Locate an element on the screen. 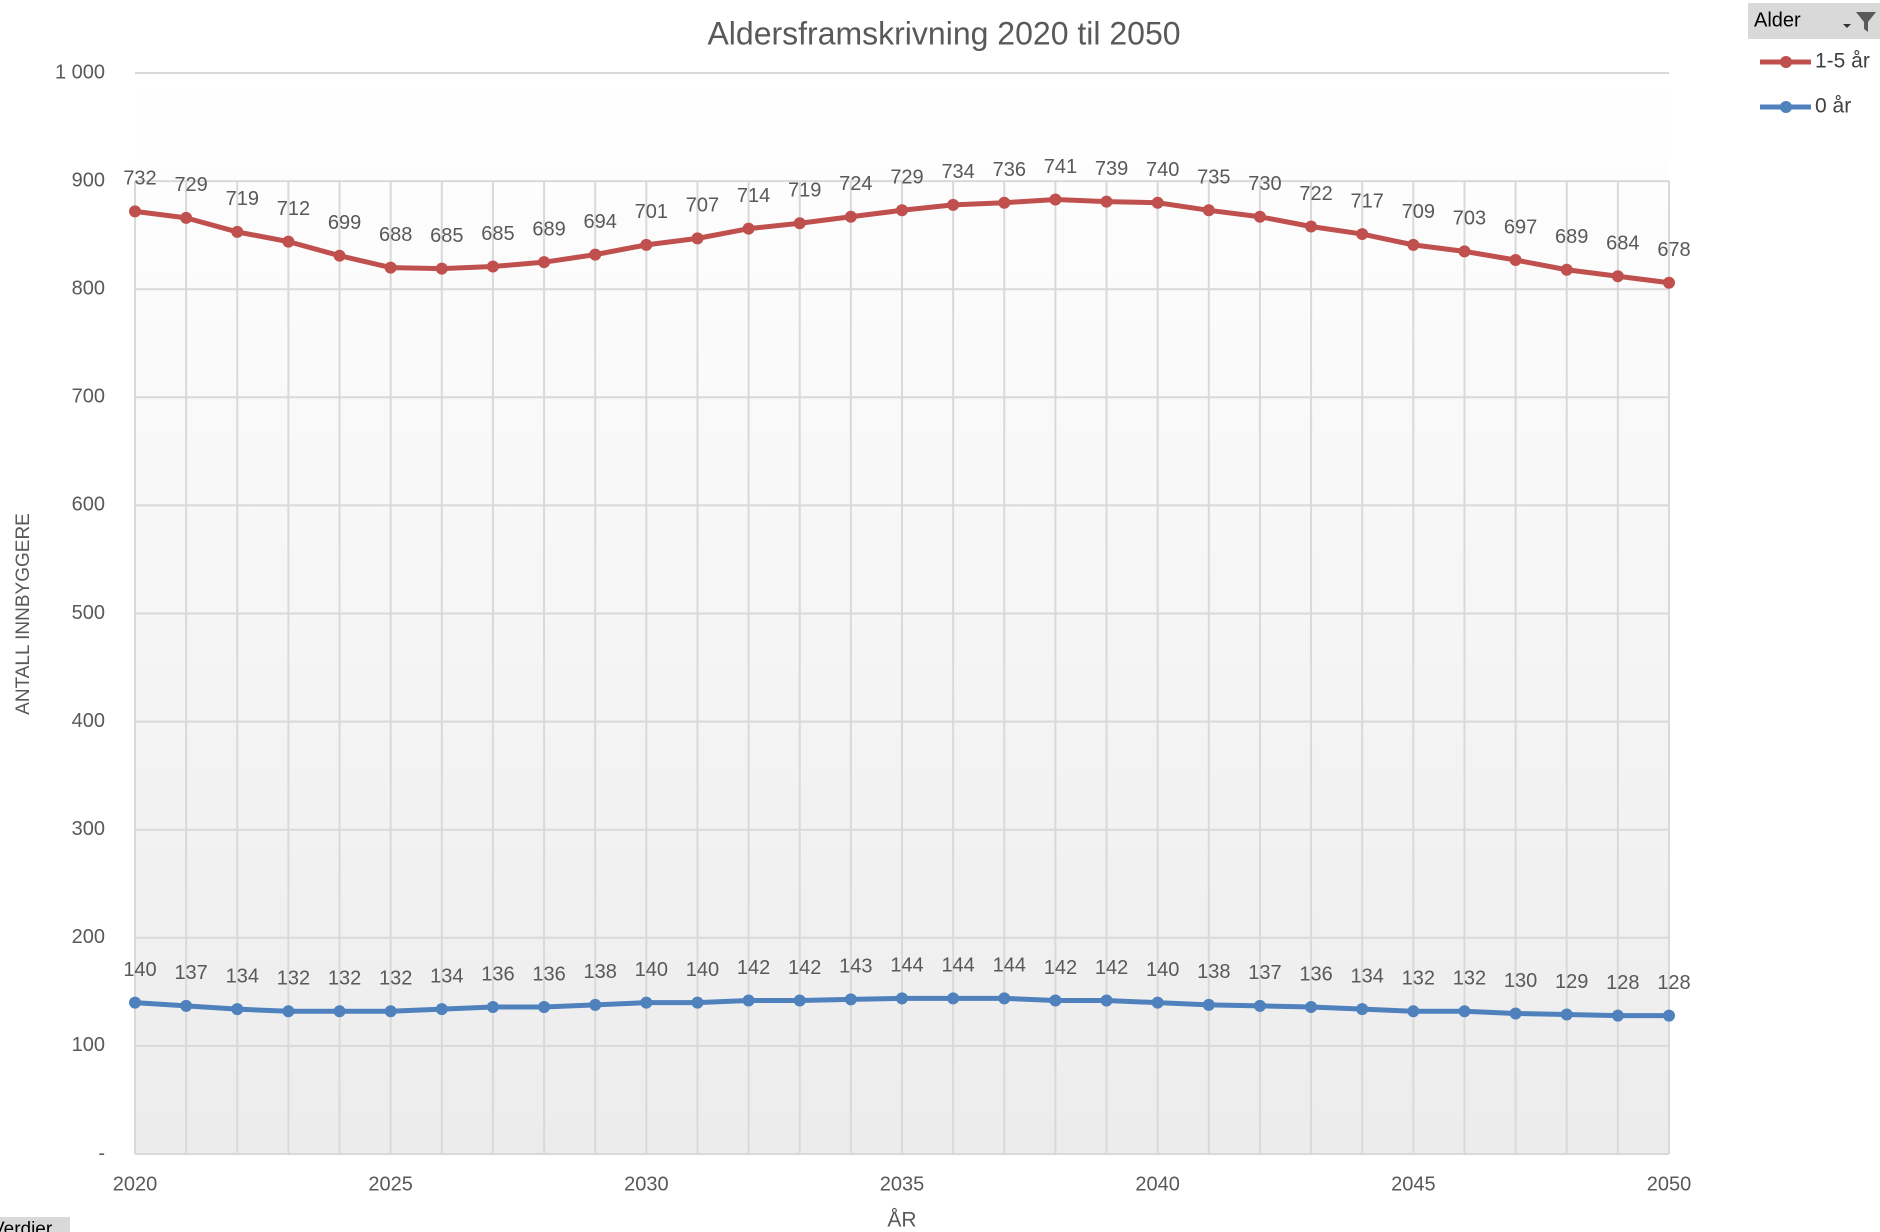 The width and height of the screenshot is (1880, 1232). values-field-button is located at coordinates (35, 1224).